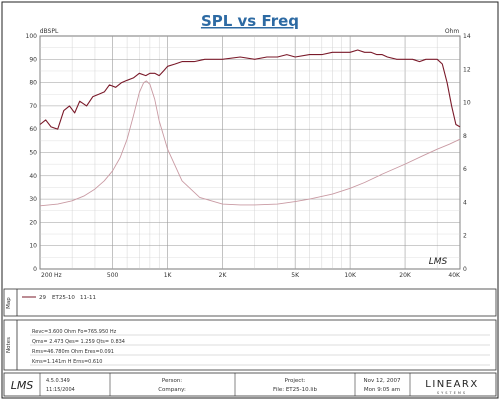 Image resolution: width=500 pixels, height=404 pixels. Describe the element at coordinates (58, 275) in the screenshot. I see `x-unit-label: Hz` at that location.